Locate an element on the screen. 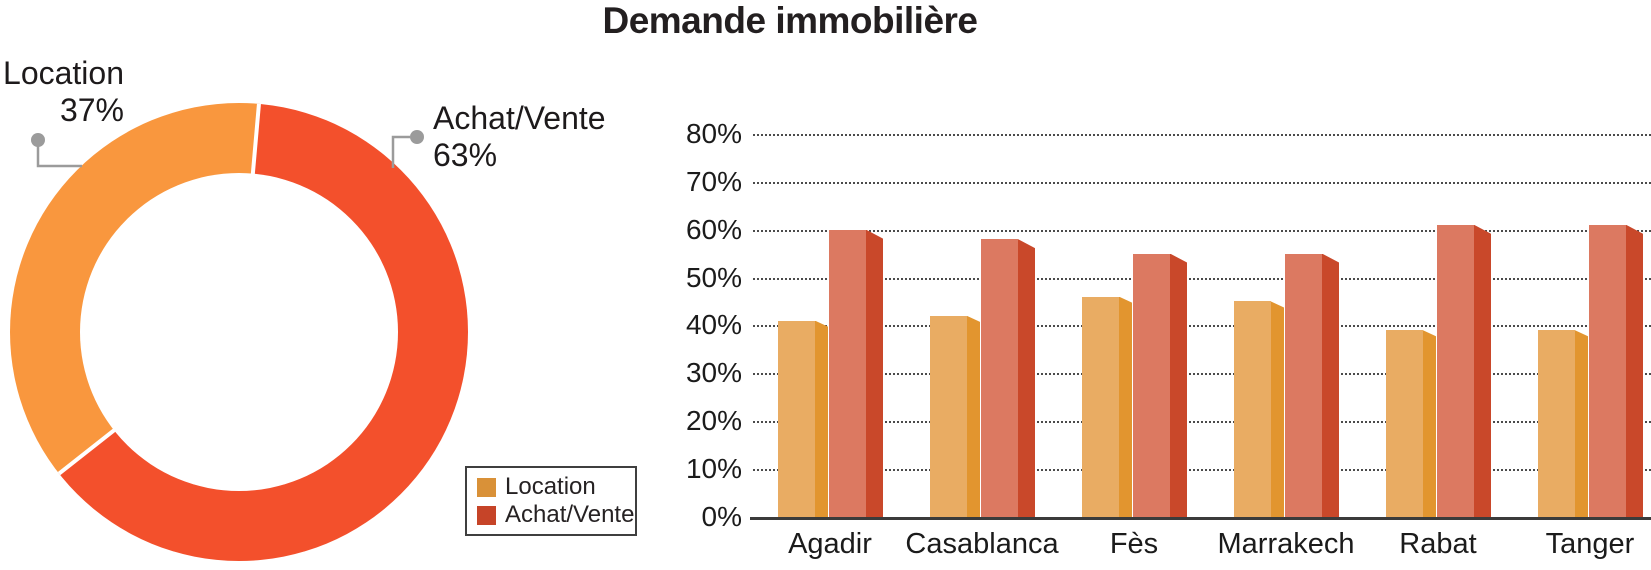  x-axis-label-fès: Fès is located at coordinates (1134, 544).